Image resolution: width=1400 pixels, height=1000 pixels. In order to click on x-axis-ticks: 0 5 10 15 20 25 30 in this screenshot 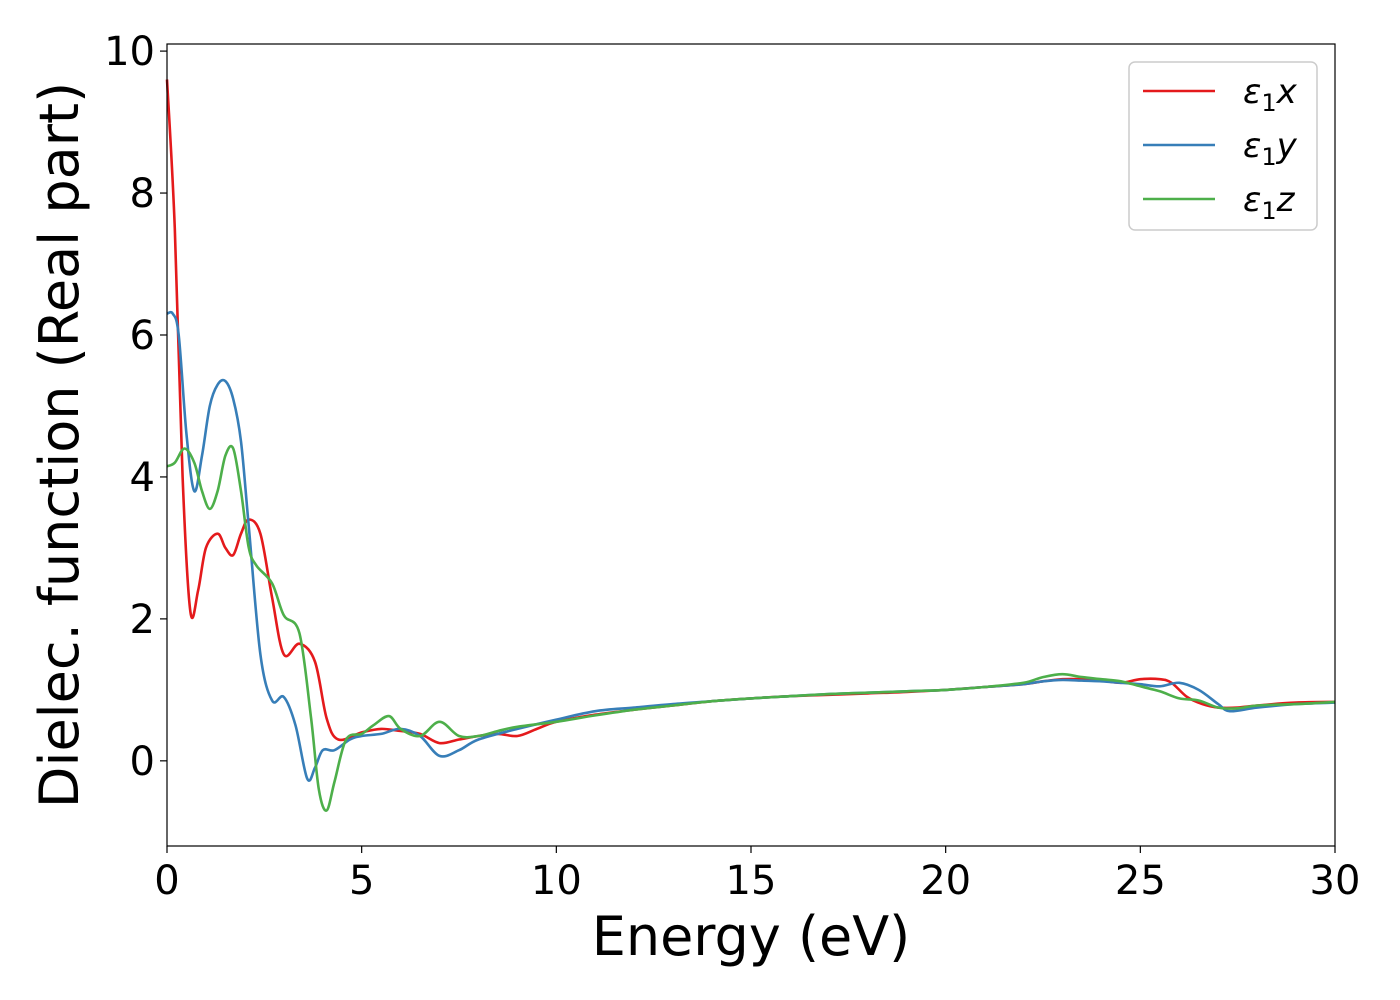, I will do `click(757, 875)`.